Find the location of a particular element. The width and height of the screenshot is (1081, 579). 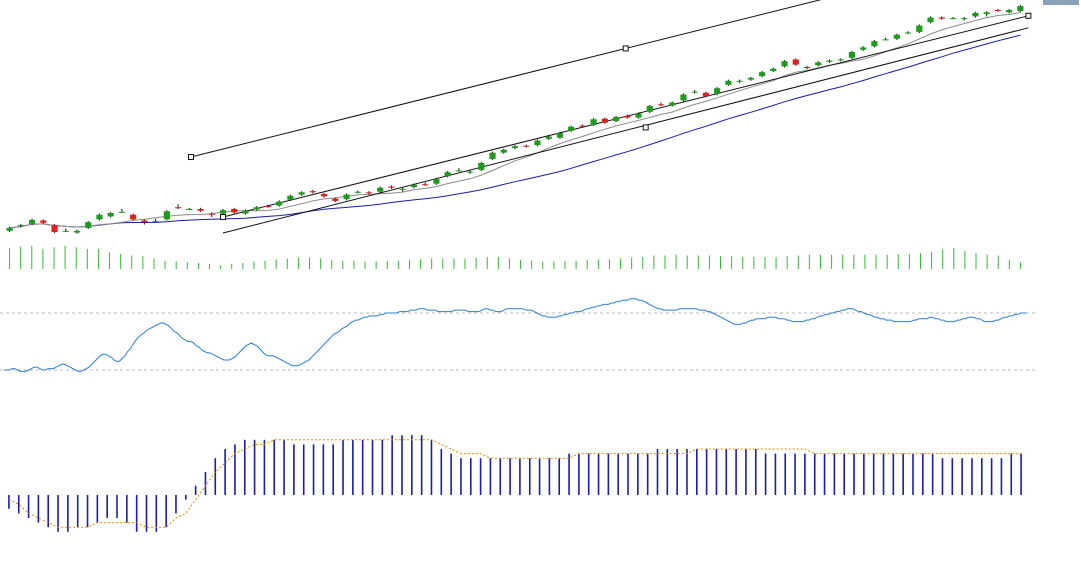

macd-signal-line is located at coordinates (515, 483).